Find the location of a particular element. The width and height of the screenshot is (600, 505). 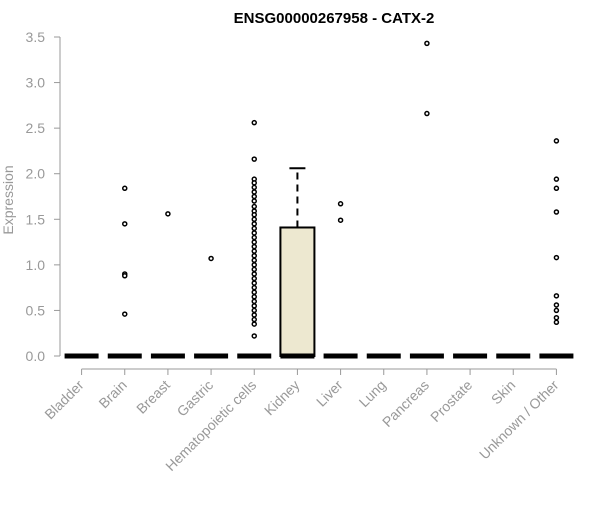

chart-title: ENSG00000267958 - CATX-2 is located at coordinates (334, 18).